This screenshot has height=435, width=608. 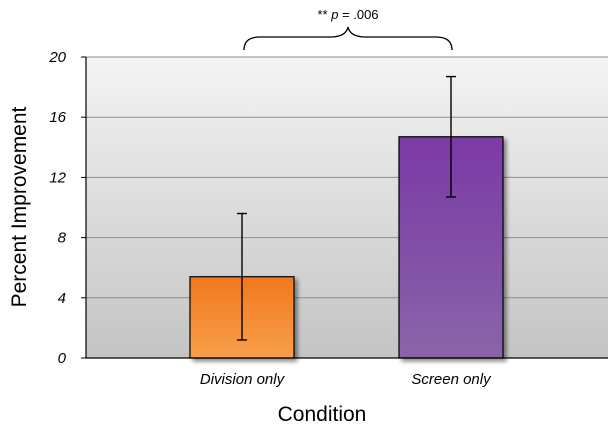 What do you see at coordinates (322, 14) in the screenshot?
I see `significance-stars: **` at bounding box center [322, 14].